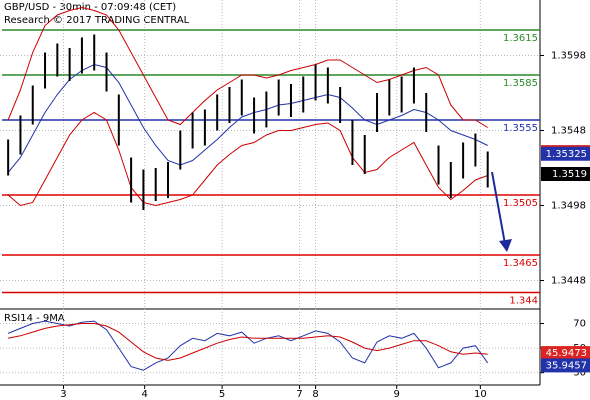 Image resolution: width=590 pixels, height=400 pixels. I want to click on x-tick-label: 8, so click(315, 394).